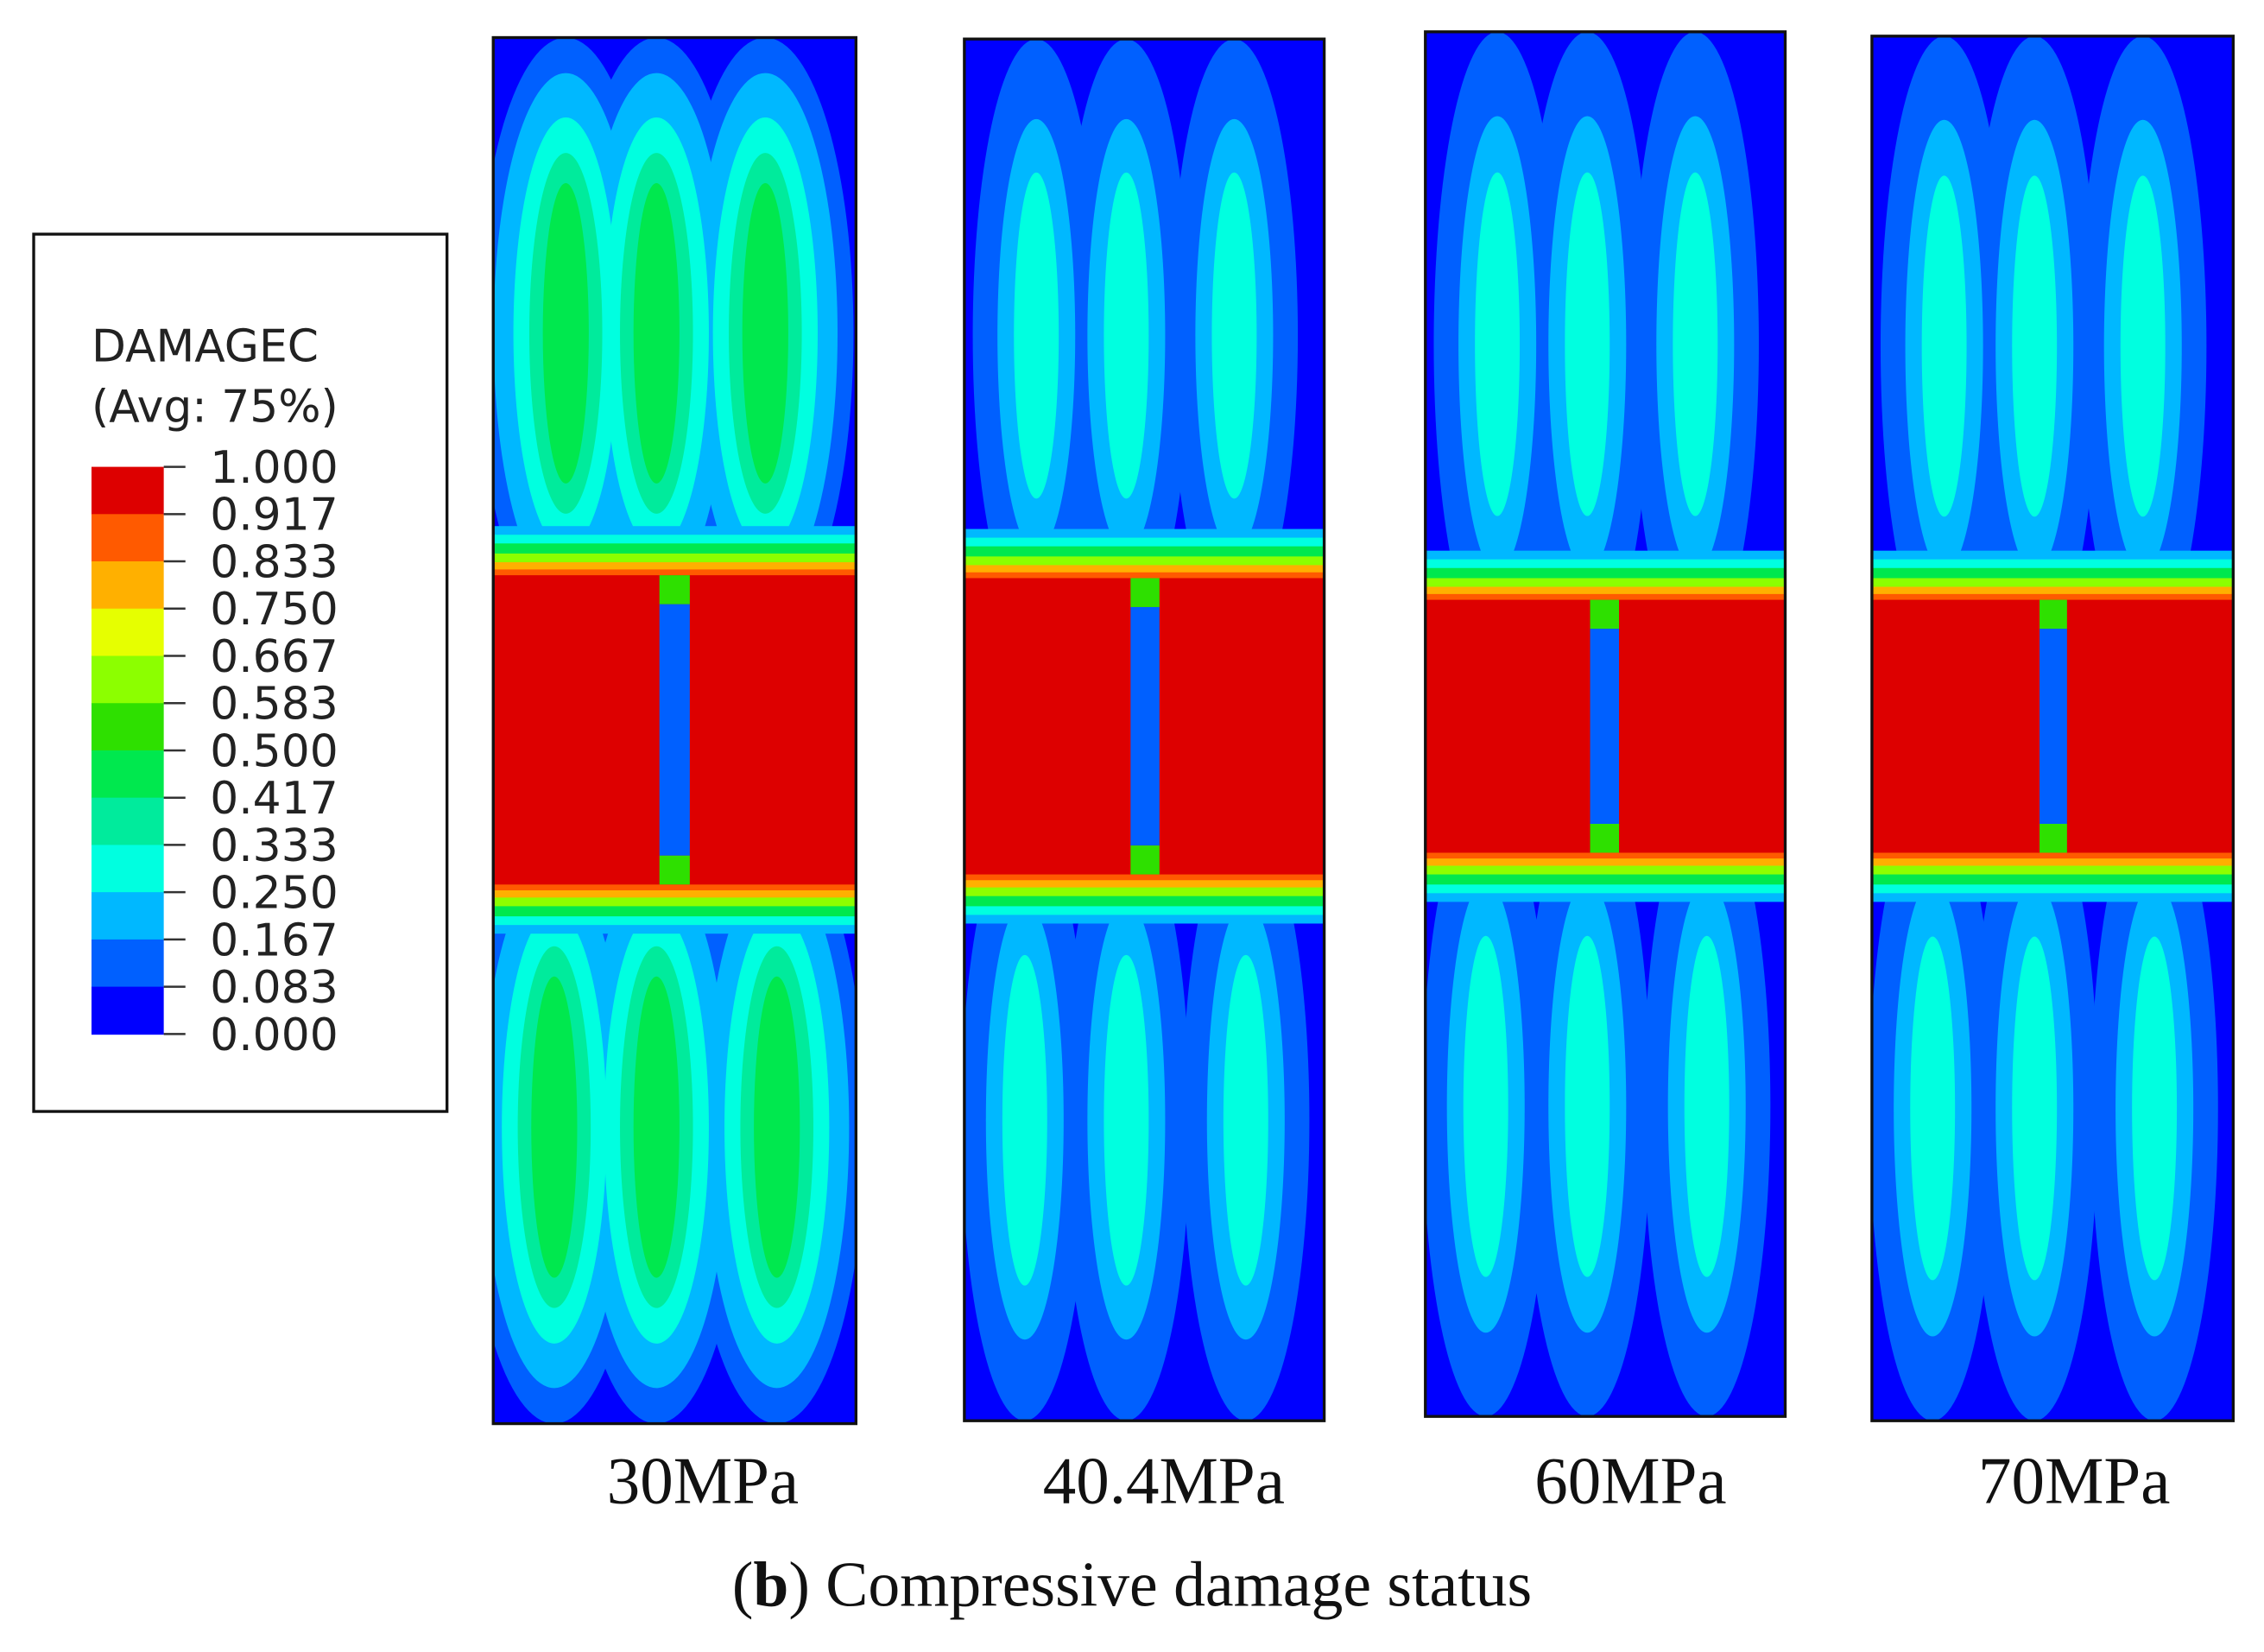 The height and width of the screenshot is (1652, 2264). Describe the element at coordinates (1164, 1481) in the screenshot. I see `panel-label: 40.4MPa` at that location.